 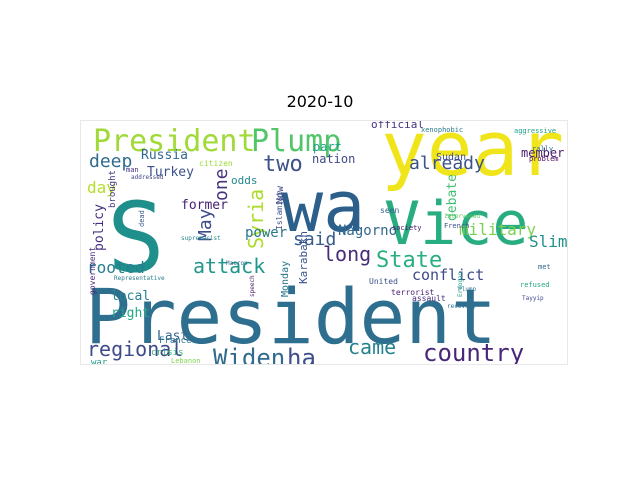 What do you see at coordinates (314, 239) in the screenshot?
I see `word-said: said` at bounding box center [314, 239].